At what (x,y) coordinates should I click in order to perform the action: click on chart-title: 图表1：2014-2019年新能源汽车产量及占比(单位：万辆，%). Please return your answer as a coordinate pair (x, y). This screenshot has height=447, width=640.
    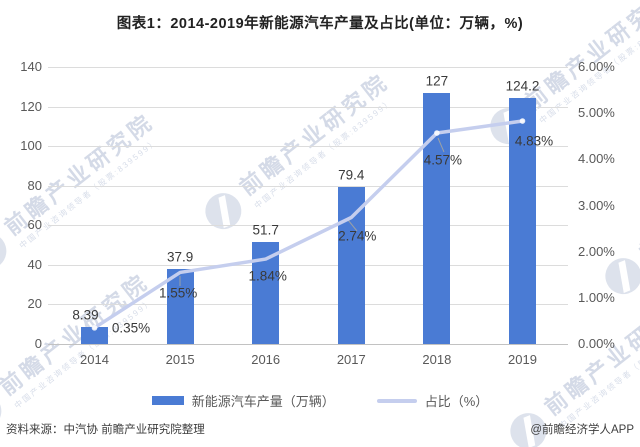
    Looking at the image, I should click on (320, 24).